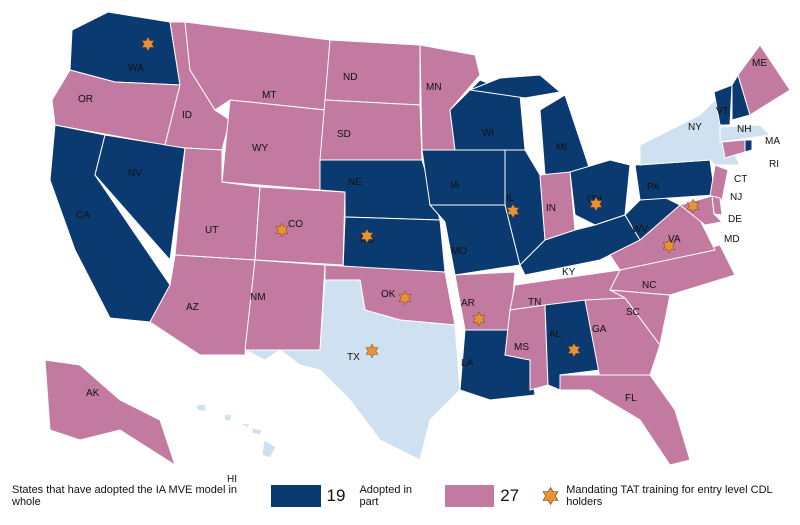 This screenshot has width=800, height=525. I want to click on state-label: IA, so click(455, 185).